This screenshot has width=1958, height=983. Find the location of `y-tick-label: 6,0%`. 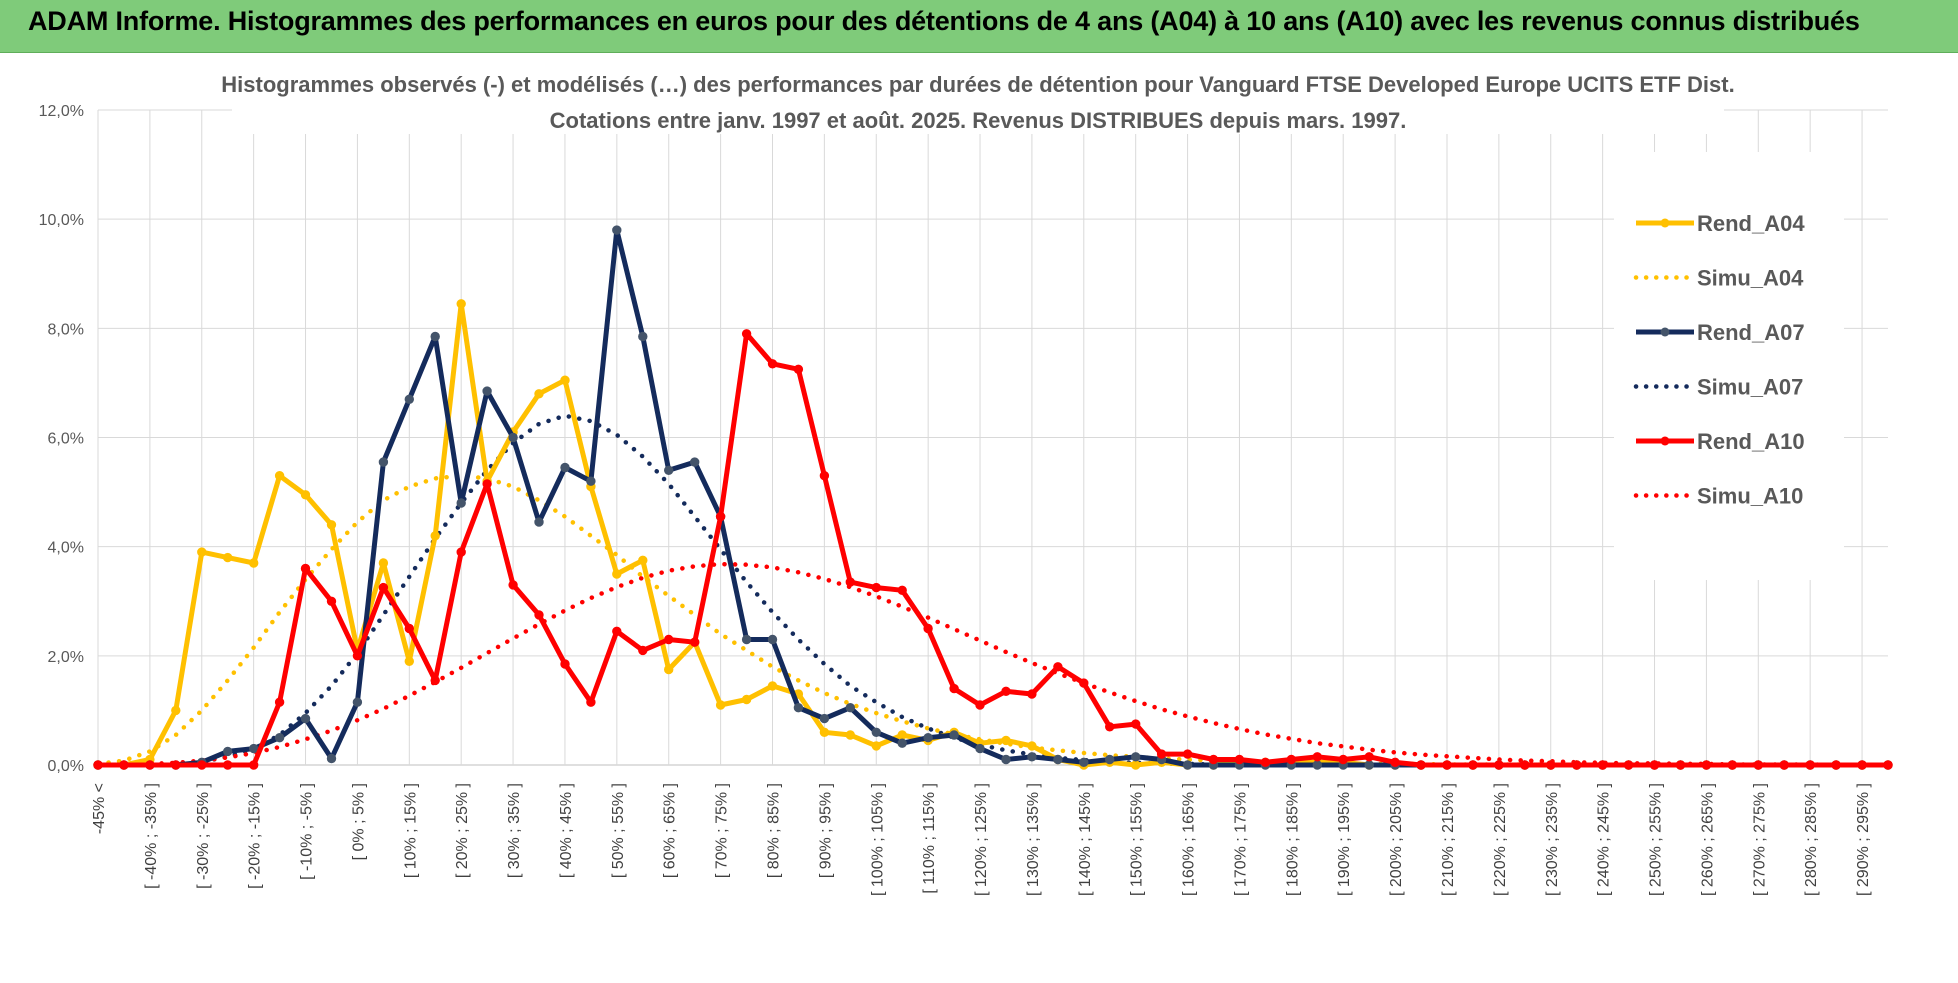

y-tick-label: 6,0% is located at coordinates (66, 439).